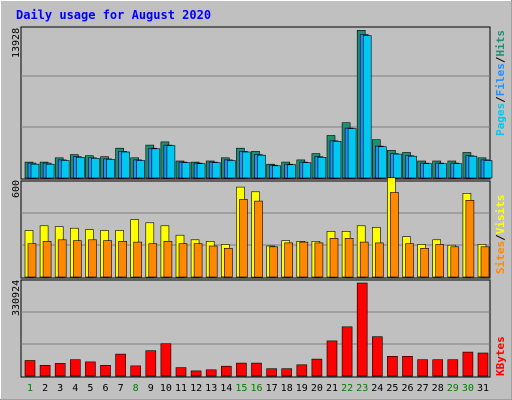  I want to click on x-tick-label-7: 7, so click(121, 388).